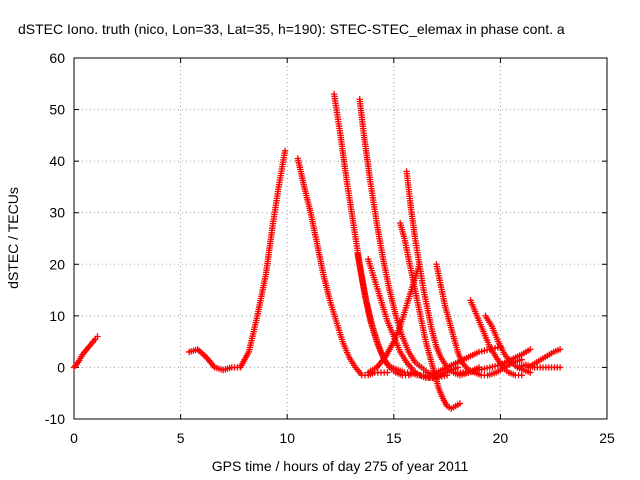 Image resolution: width=640 pixels, height=480 pixels. What do you see at coordinates (607, 438) in the screenshot?
I see `x-tick-label: 25` at bounding box center [607, 438].